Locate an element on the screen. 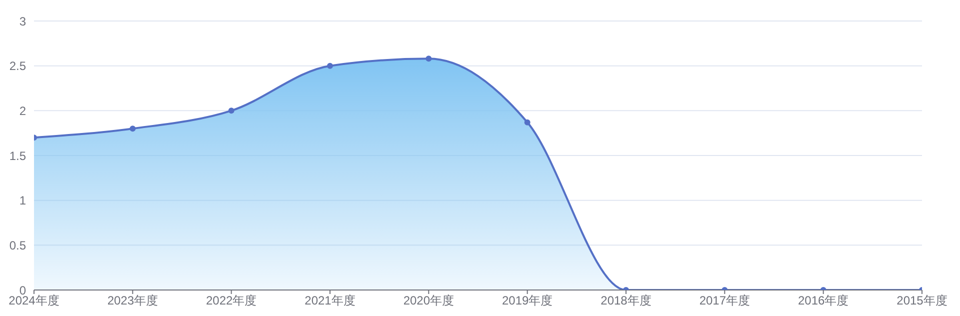 The image size is (960, 316). y-tick-label: 1.5 is located at coordinates (17, 155).